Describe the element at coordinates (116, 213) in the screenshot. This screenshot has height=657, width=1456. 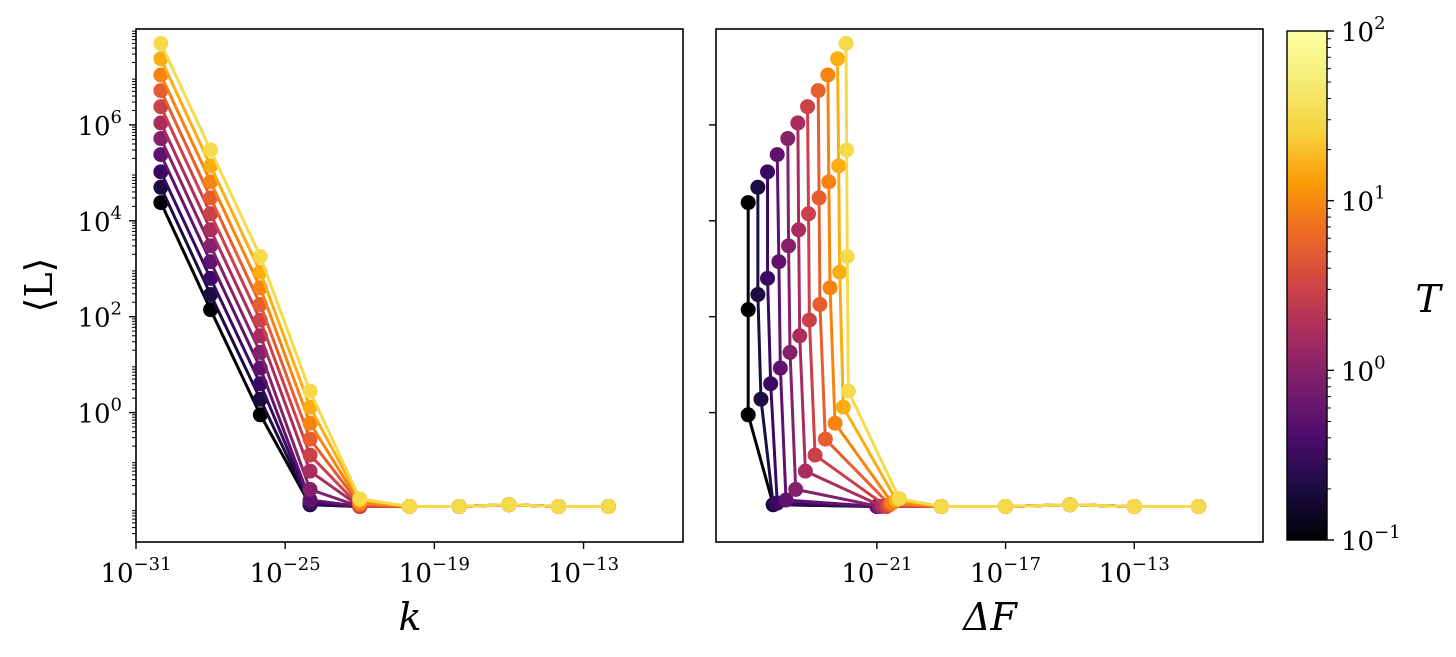
I see `left-y-tick-label-exponent: 4` at that location.